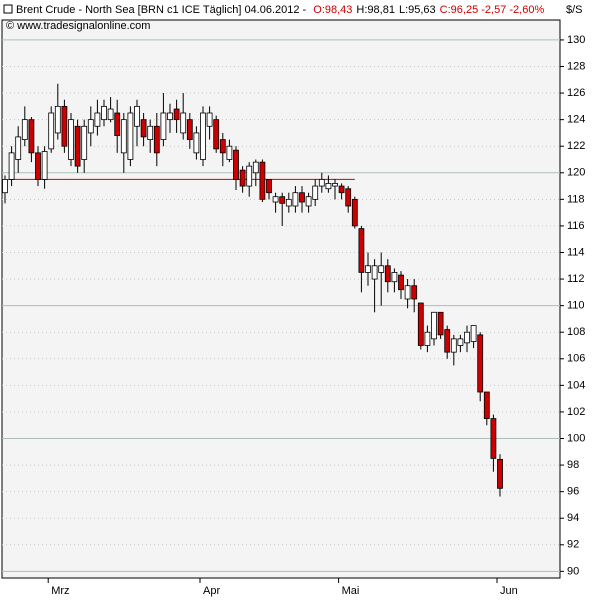 This screenshot has width=595, height=600. Describe the element at coordinates (573, 571) in the screenshot. I see `y-tick-label: 90` at that location.